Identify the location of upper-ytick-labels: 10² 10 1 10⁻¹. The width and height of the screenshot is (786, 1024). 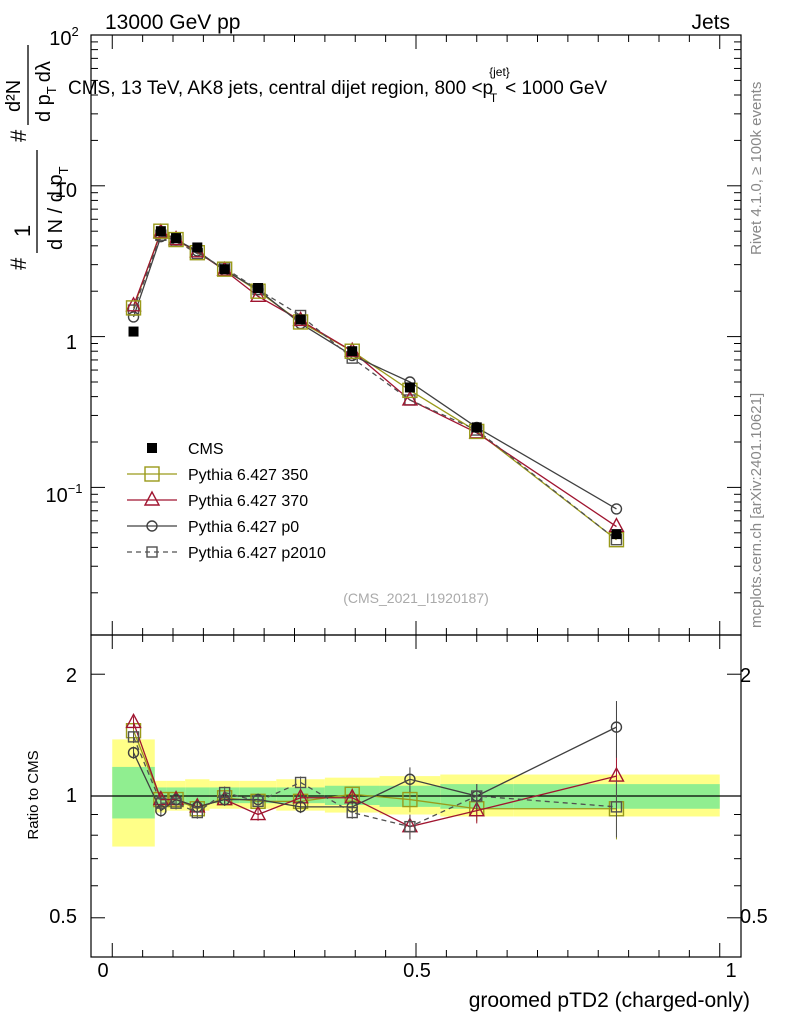
(63, 265).